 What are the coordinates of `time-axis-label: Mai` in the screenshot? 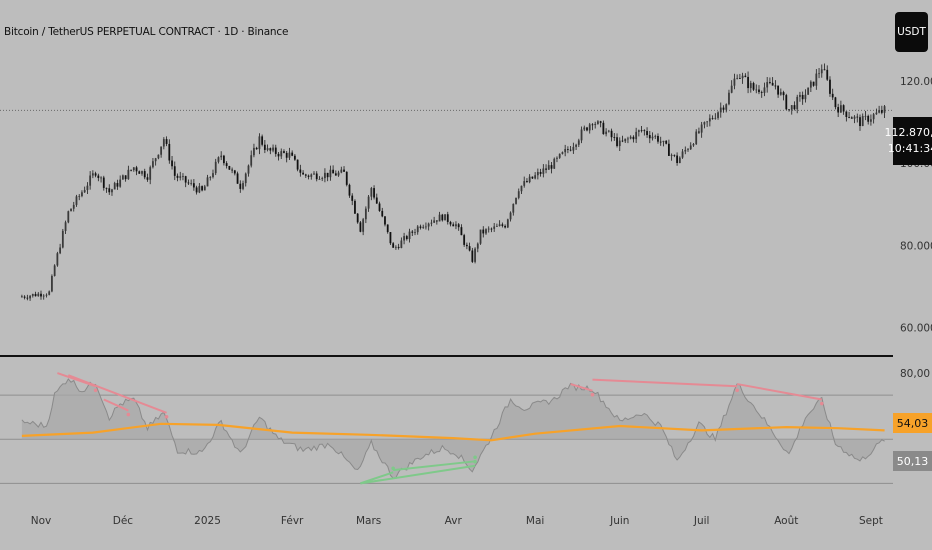 It's located at (535, 521).